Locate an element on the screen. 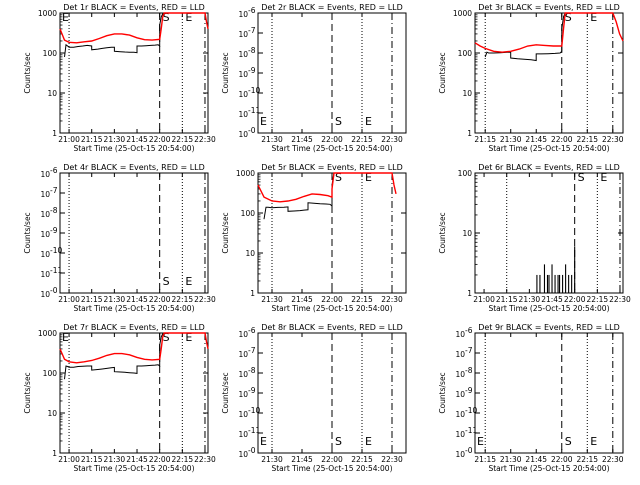  y-tick-label-exponent: -8 is located at coordinates (252, 50).